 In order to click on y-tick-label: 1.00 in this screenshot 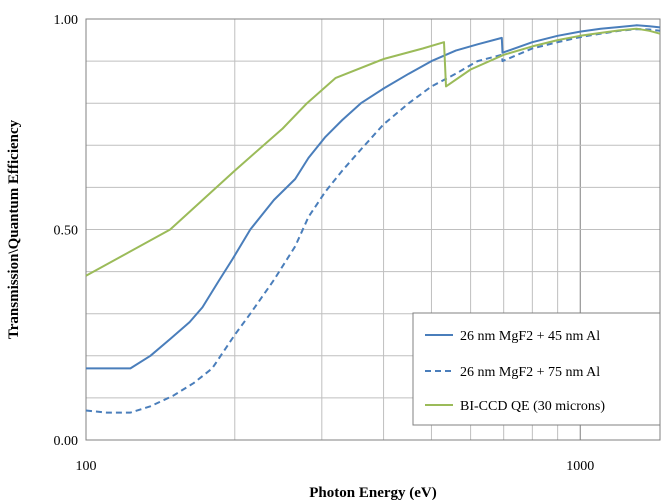, I will do `click(66, 20)`.